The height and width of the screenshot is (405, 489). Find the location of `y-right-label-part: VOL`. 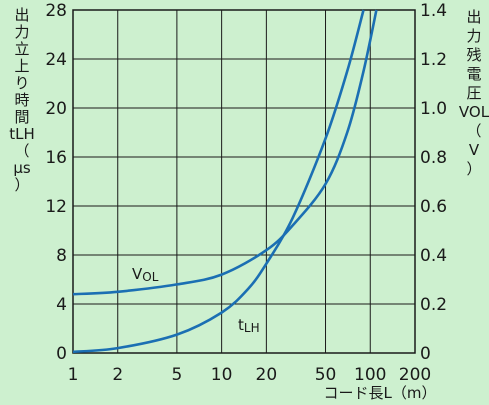

y-right-label-part: VOL is located at coordinates (474, 112).